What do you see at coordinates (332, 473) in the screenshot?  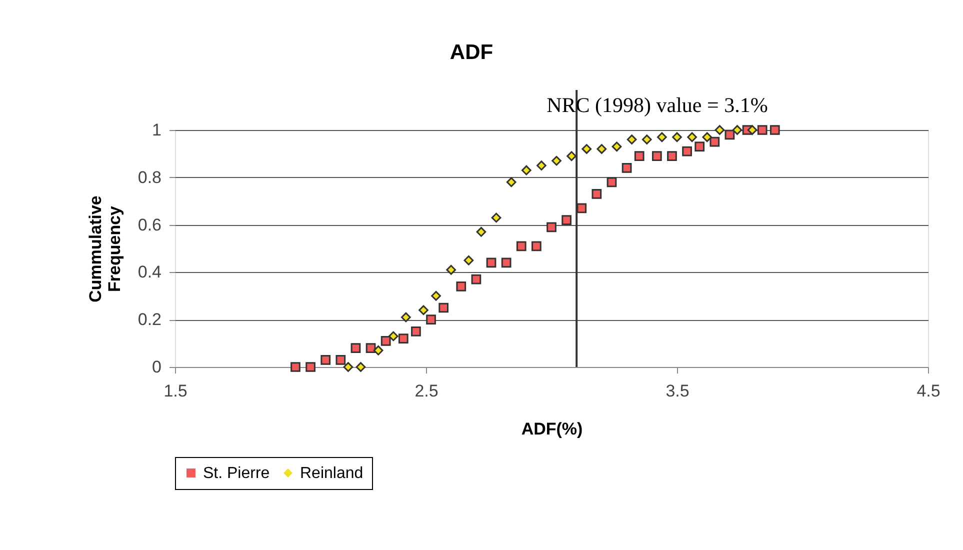 I see `legend-label: Reinland` at bounding box center [332, 473].